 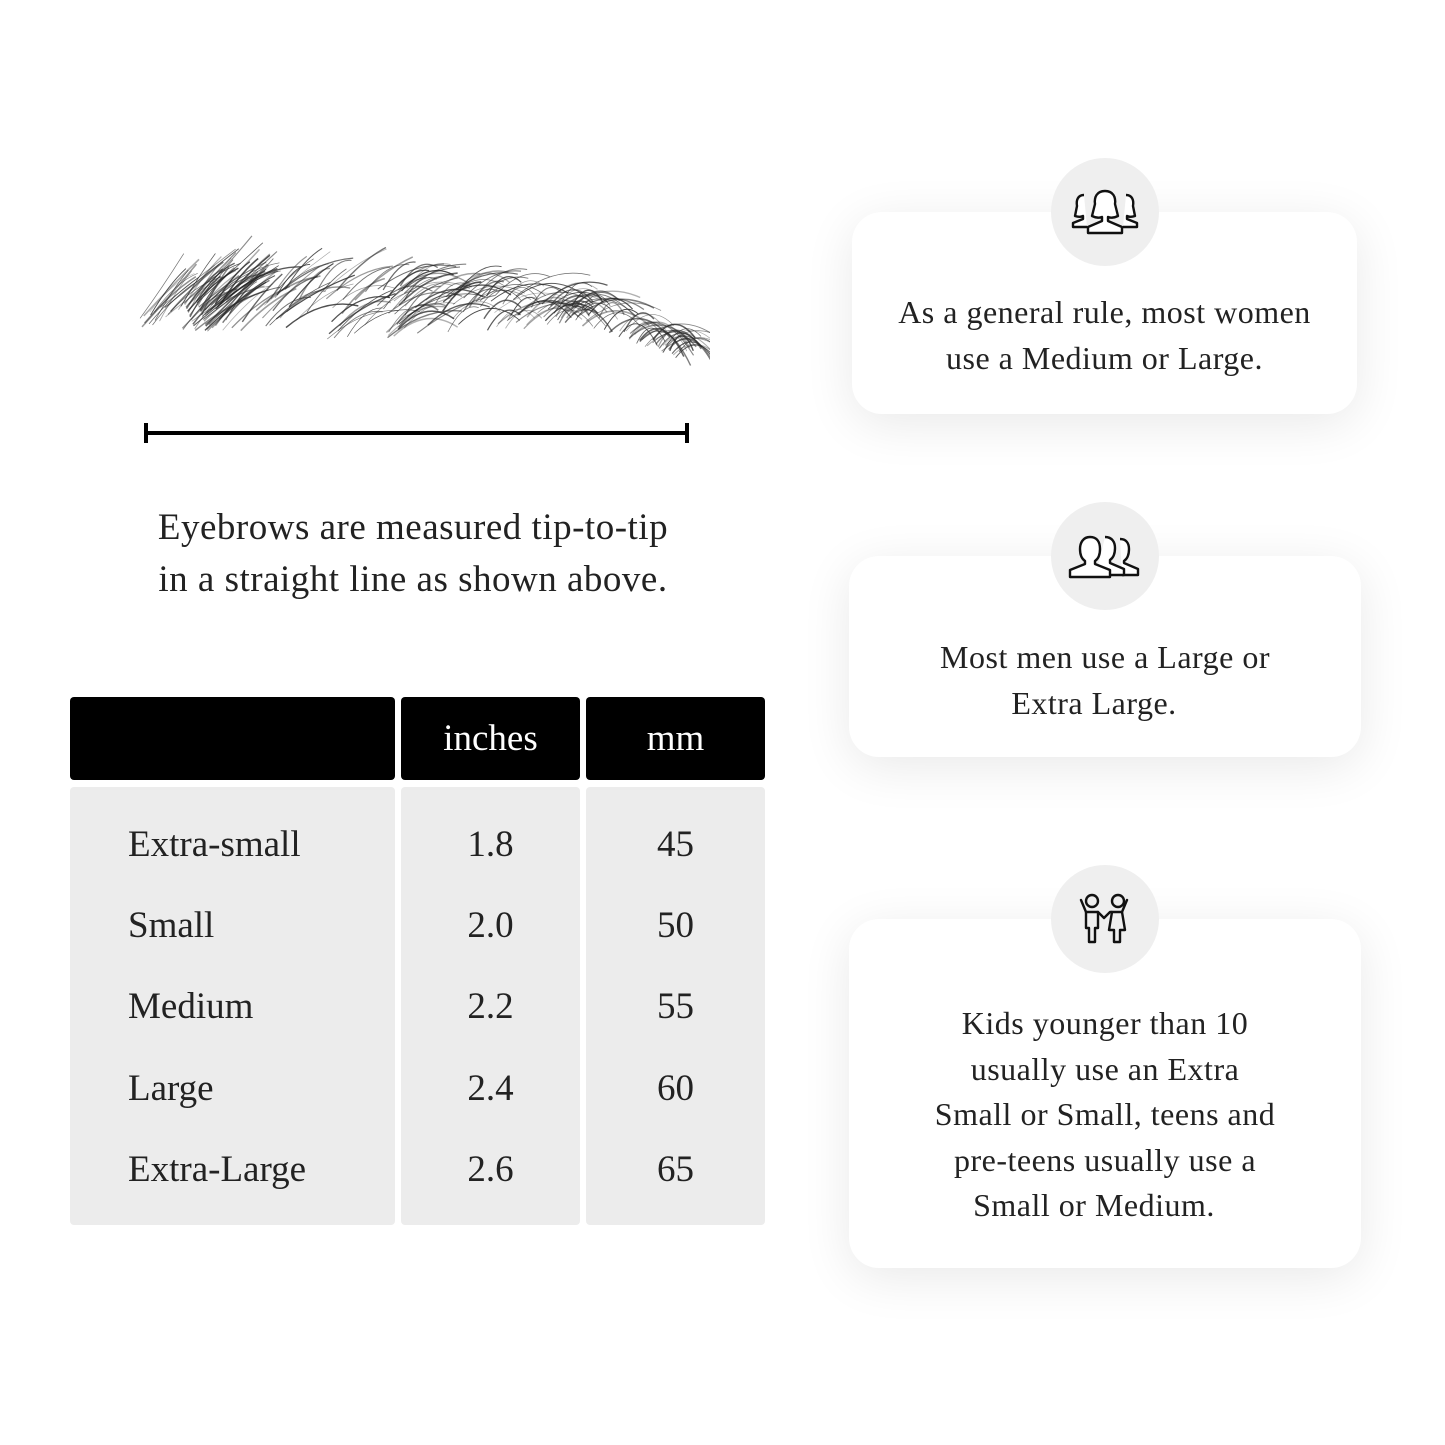 What do you see at coordinates (1105, 212) in the screenshot?
I see `women-group-icon` at bounding box center [1105, 212].